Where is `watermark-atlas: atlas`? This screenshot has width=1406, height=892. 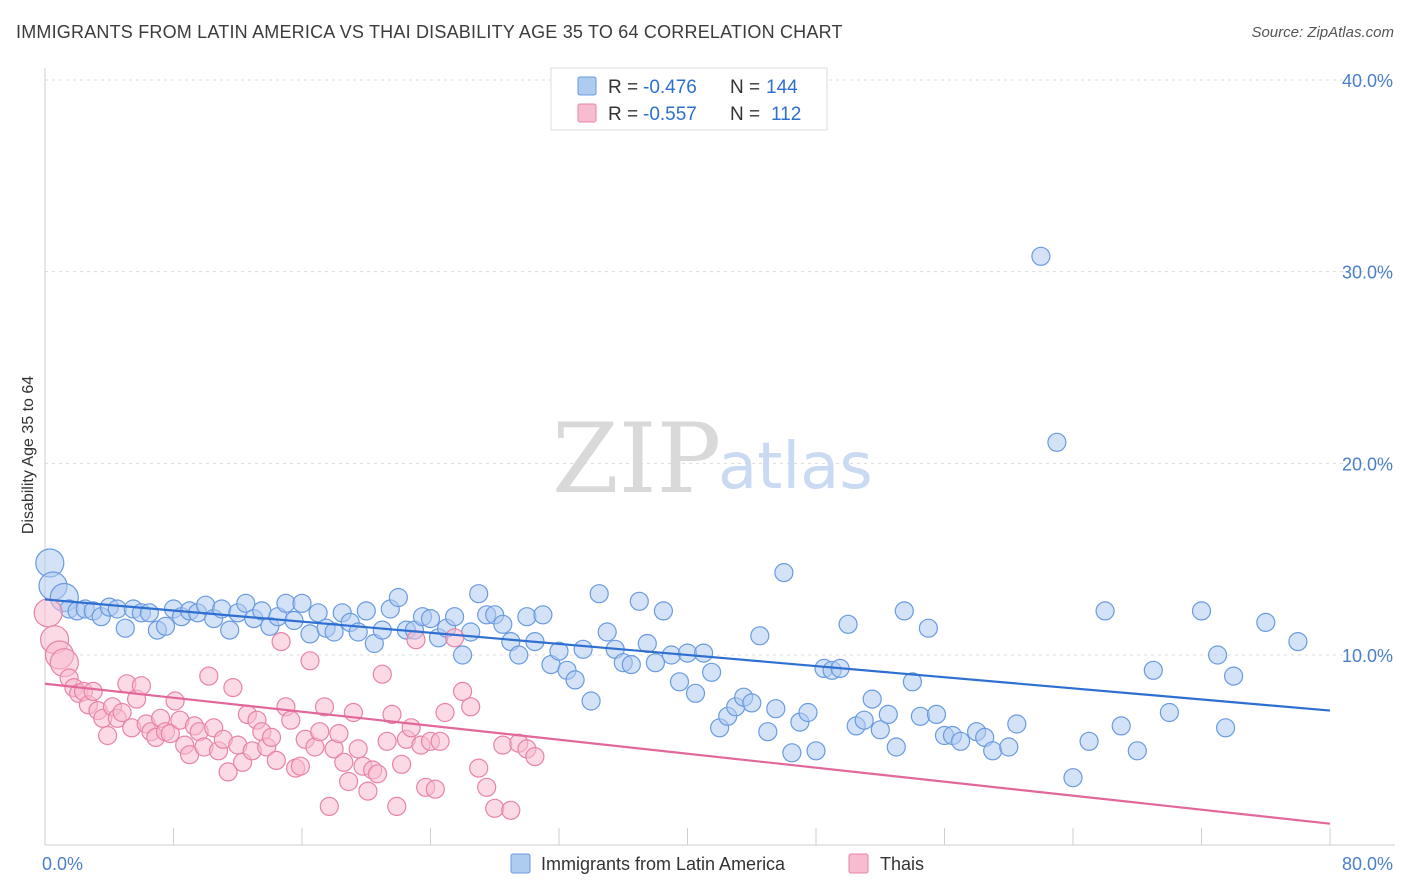
watermark-atlas: atlas is located at coordinates (795, 467).